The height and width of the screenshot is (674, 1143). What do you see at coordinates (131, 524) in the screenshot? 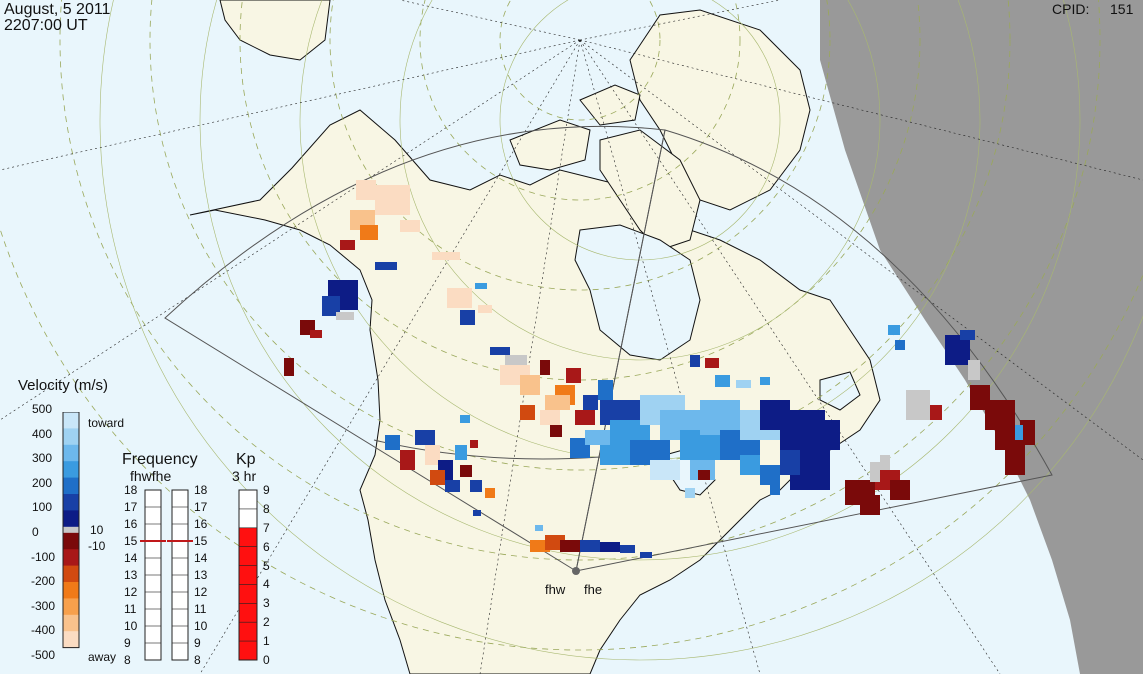
I see `frequency-tick-left: 16` at bounding box center [131, 524].